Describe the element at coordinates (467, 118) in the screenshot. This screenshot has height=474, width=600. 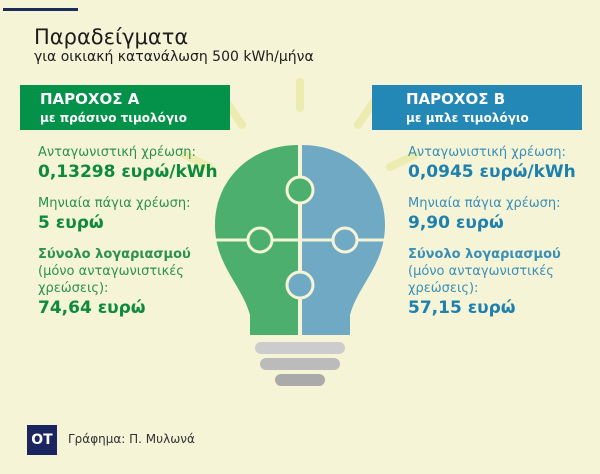
I see `provider-b-tariff: με μπλε τιμολόγιο` at that location.